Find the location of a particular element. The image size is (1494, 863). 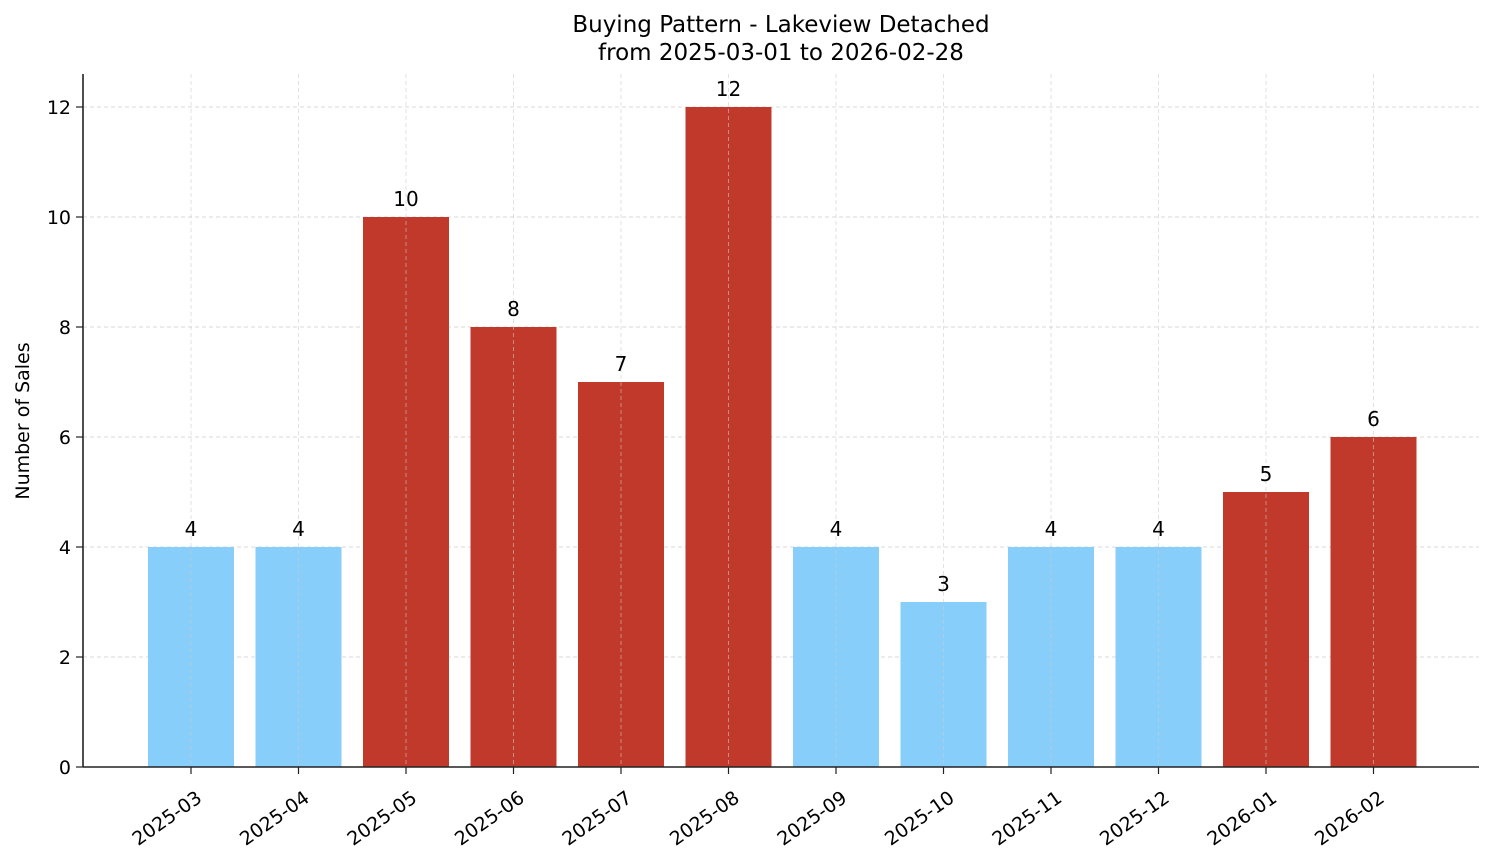

y-tick-label: 6 is located at coordinates (65, 438).